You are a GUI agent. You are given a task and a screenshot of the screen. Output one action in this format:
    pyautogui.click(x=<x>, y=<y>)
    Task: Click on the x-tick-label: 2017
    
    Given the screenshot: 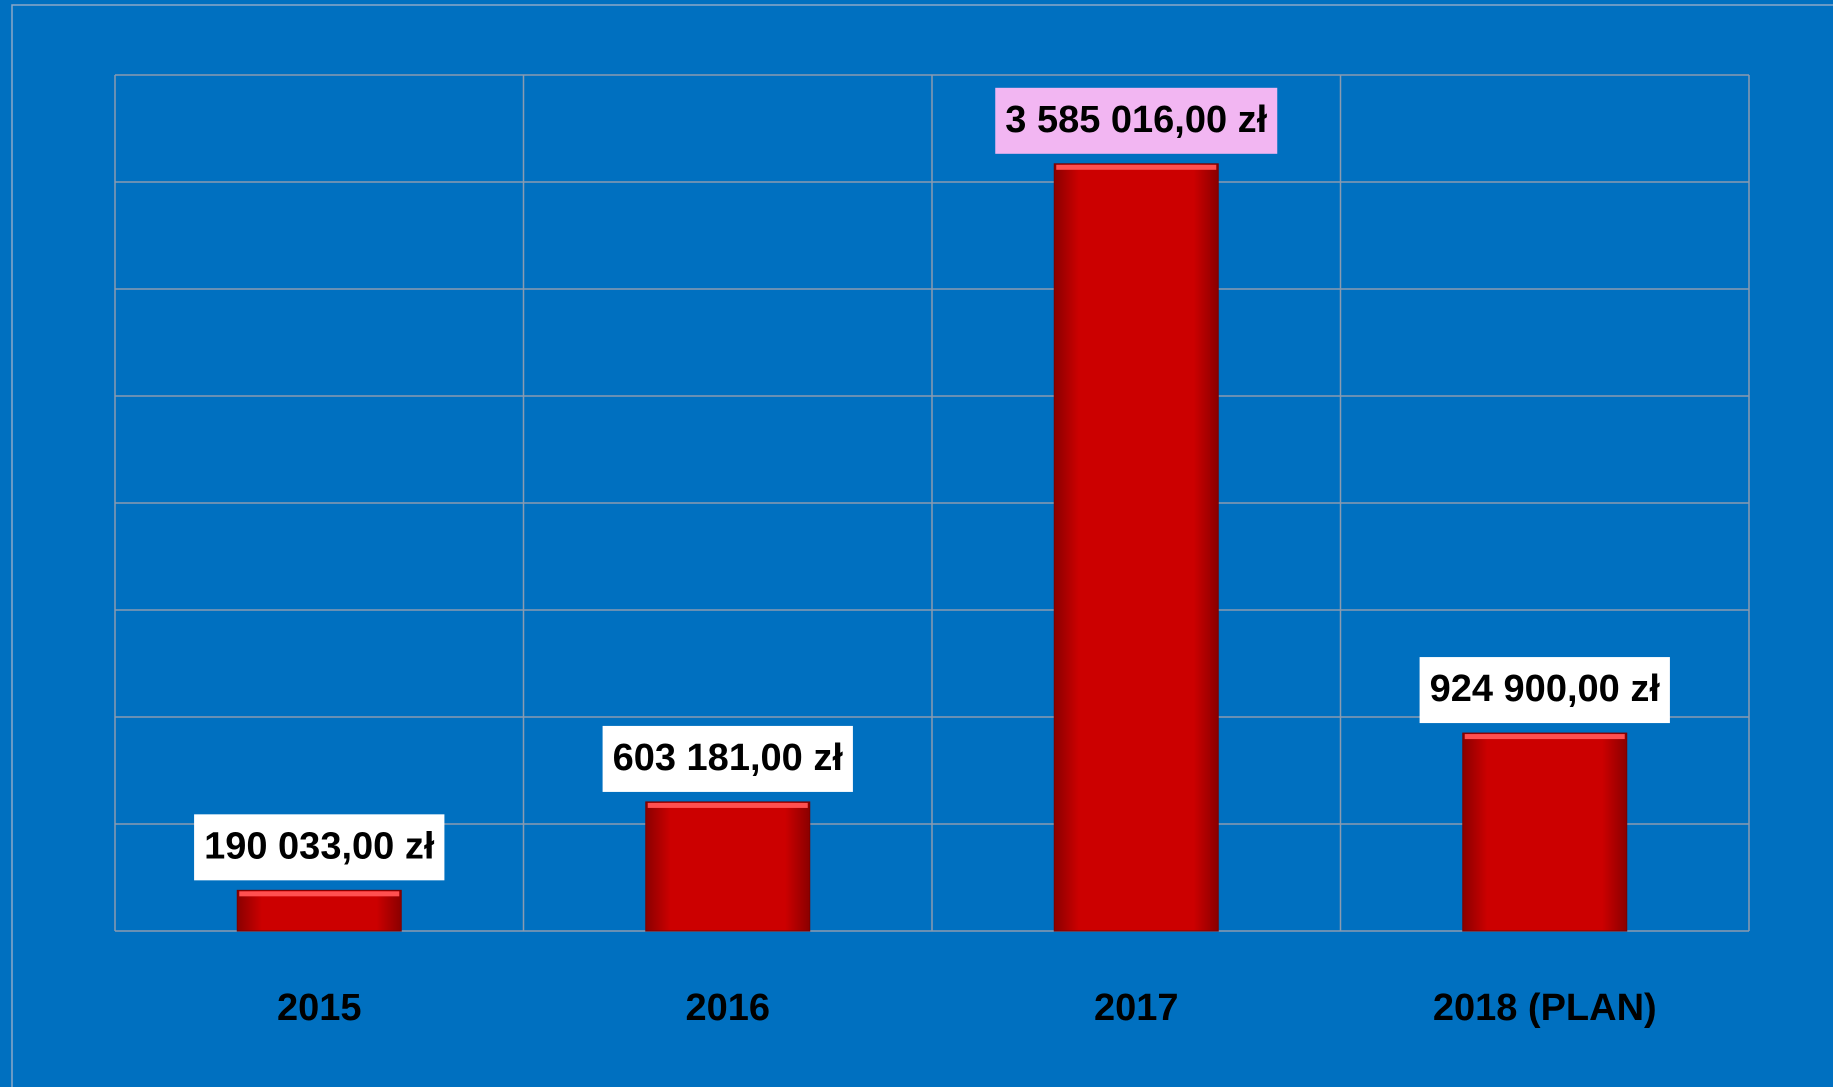 What is the action you would take?
    pyautogui.click(x=1136, y=1008)
    